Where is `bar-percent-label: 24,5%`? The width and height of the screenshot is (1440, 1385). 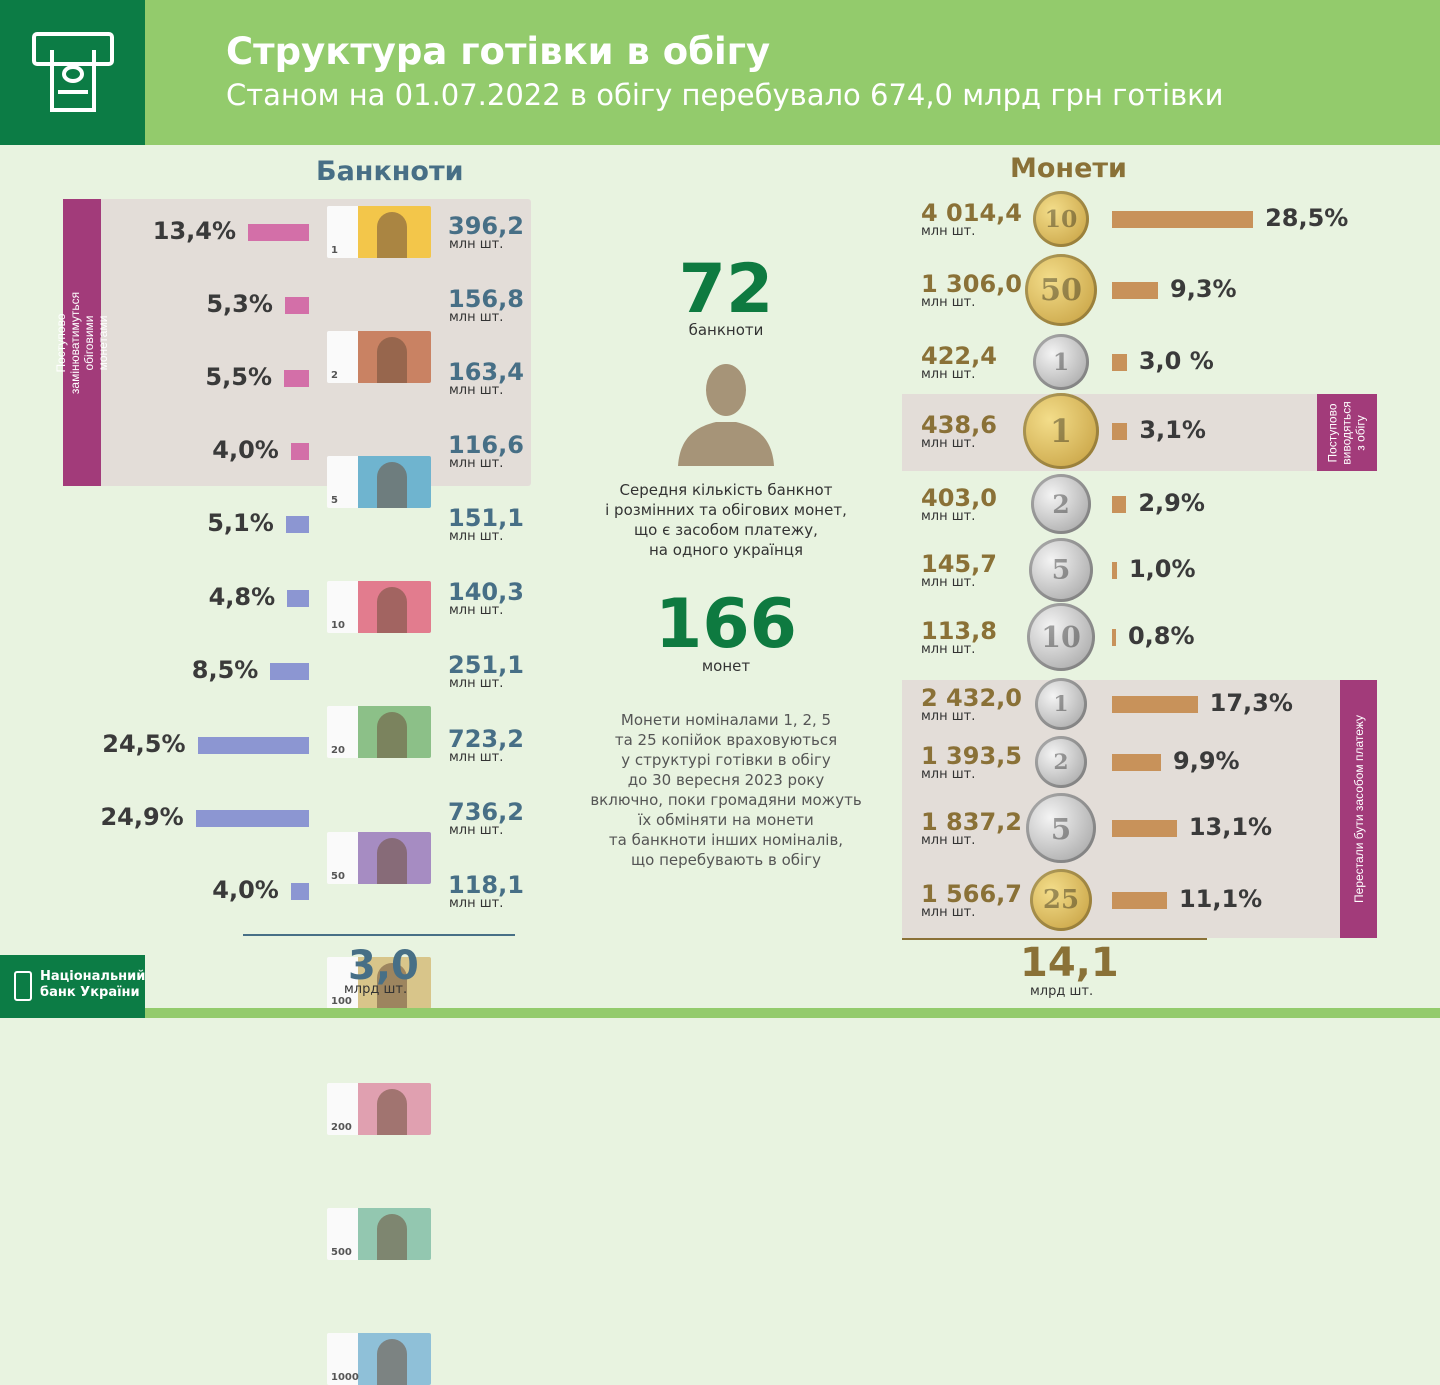
bar-percent-label: 24,5% is located at coordinates (144, 744).